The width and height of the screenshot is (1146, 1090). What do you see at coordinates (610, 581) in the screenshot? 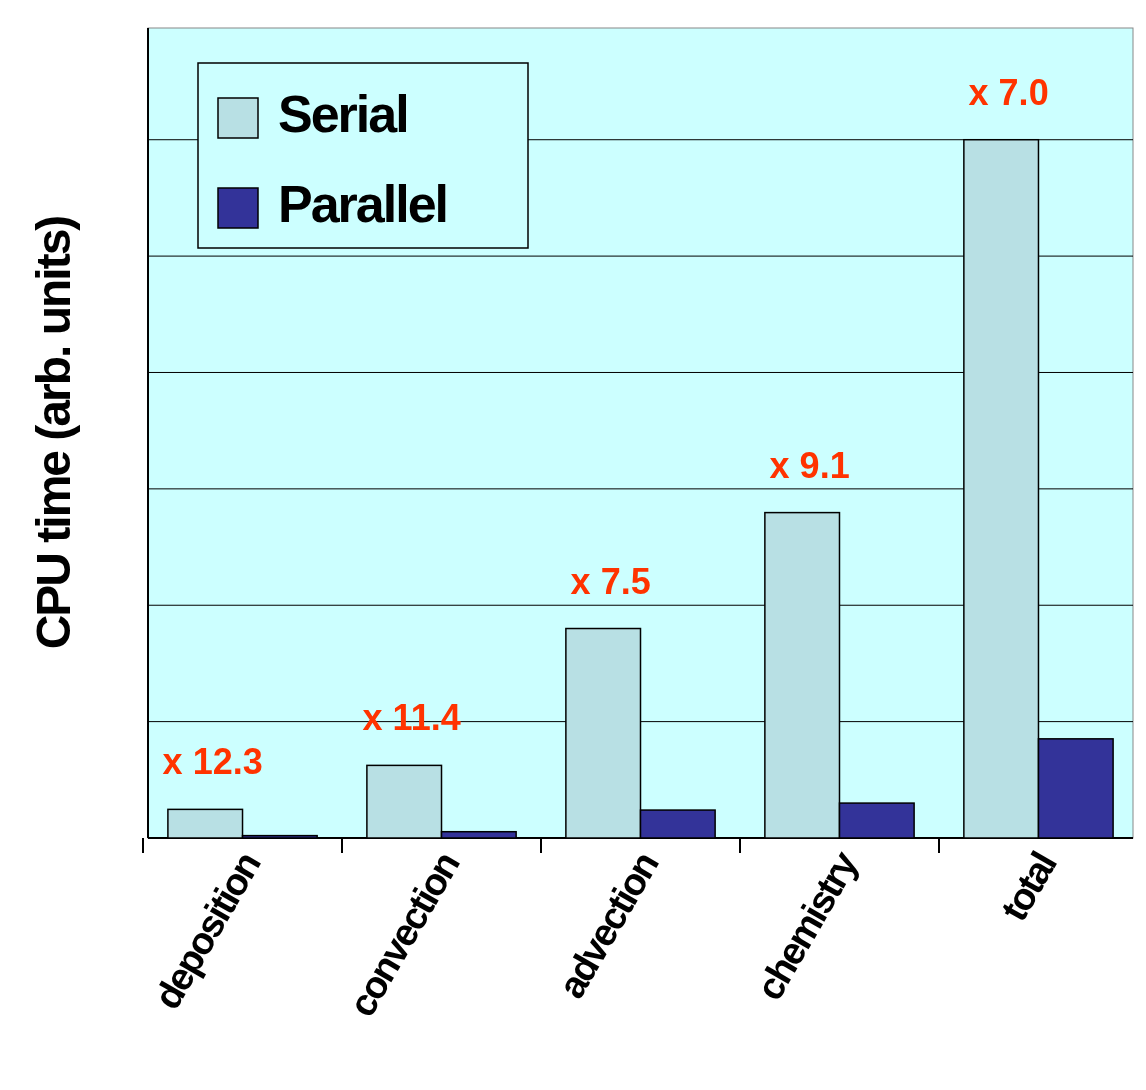
I see `annotation: x 7.5` at bounding box center [610, 581].